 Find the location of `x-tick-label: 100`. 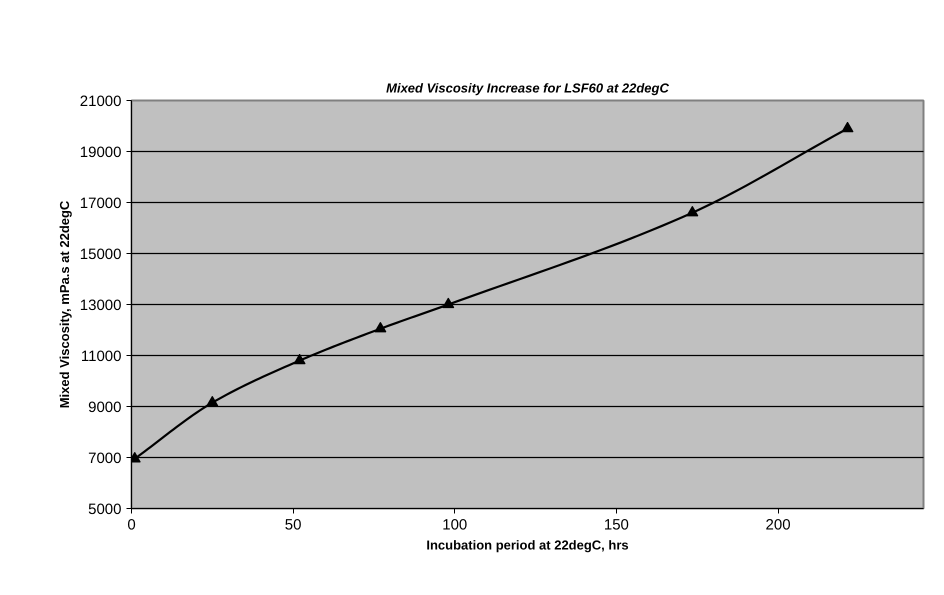

x-tick-label: 100 is located at coordinates (455, 525).